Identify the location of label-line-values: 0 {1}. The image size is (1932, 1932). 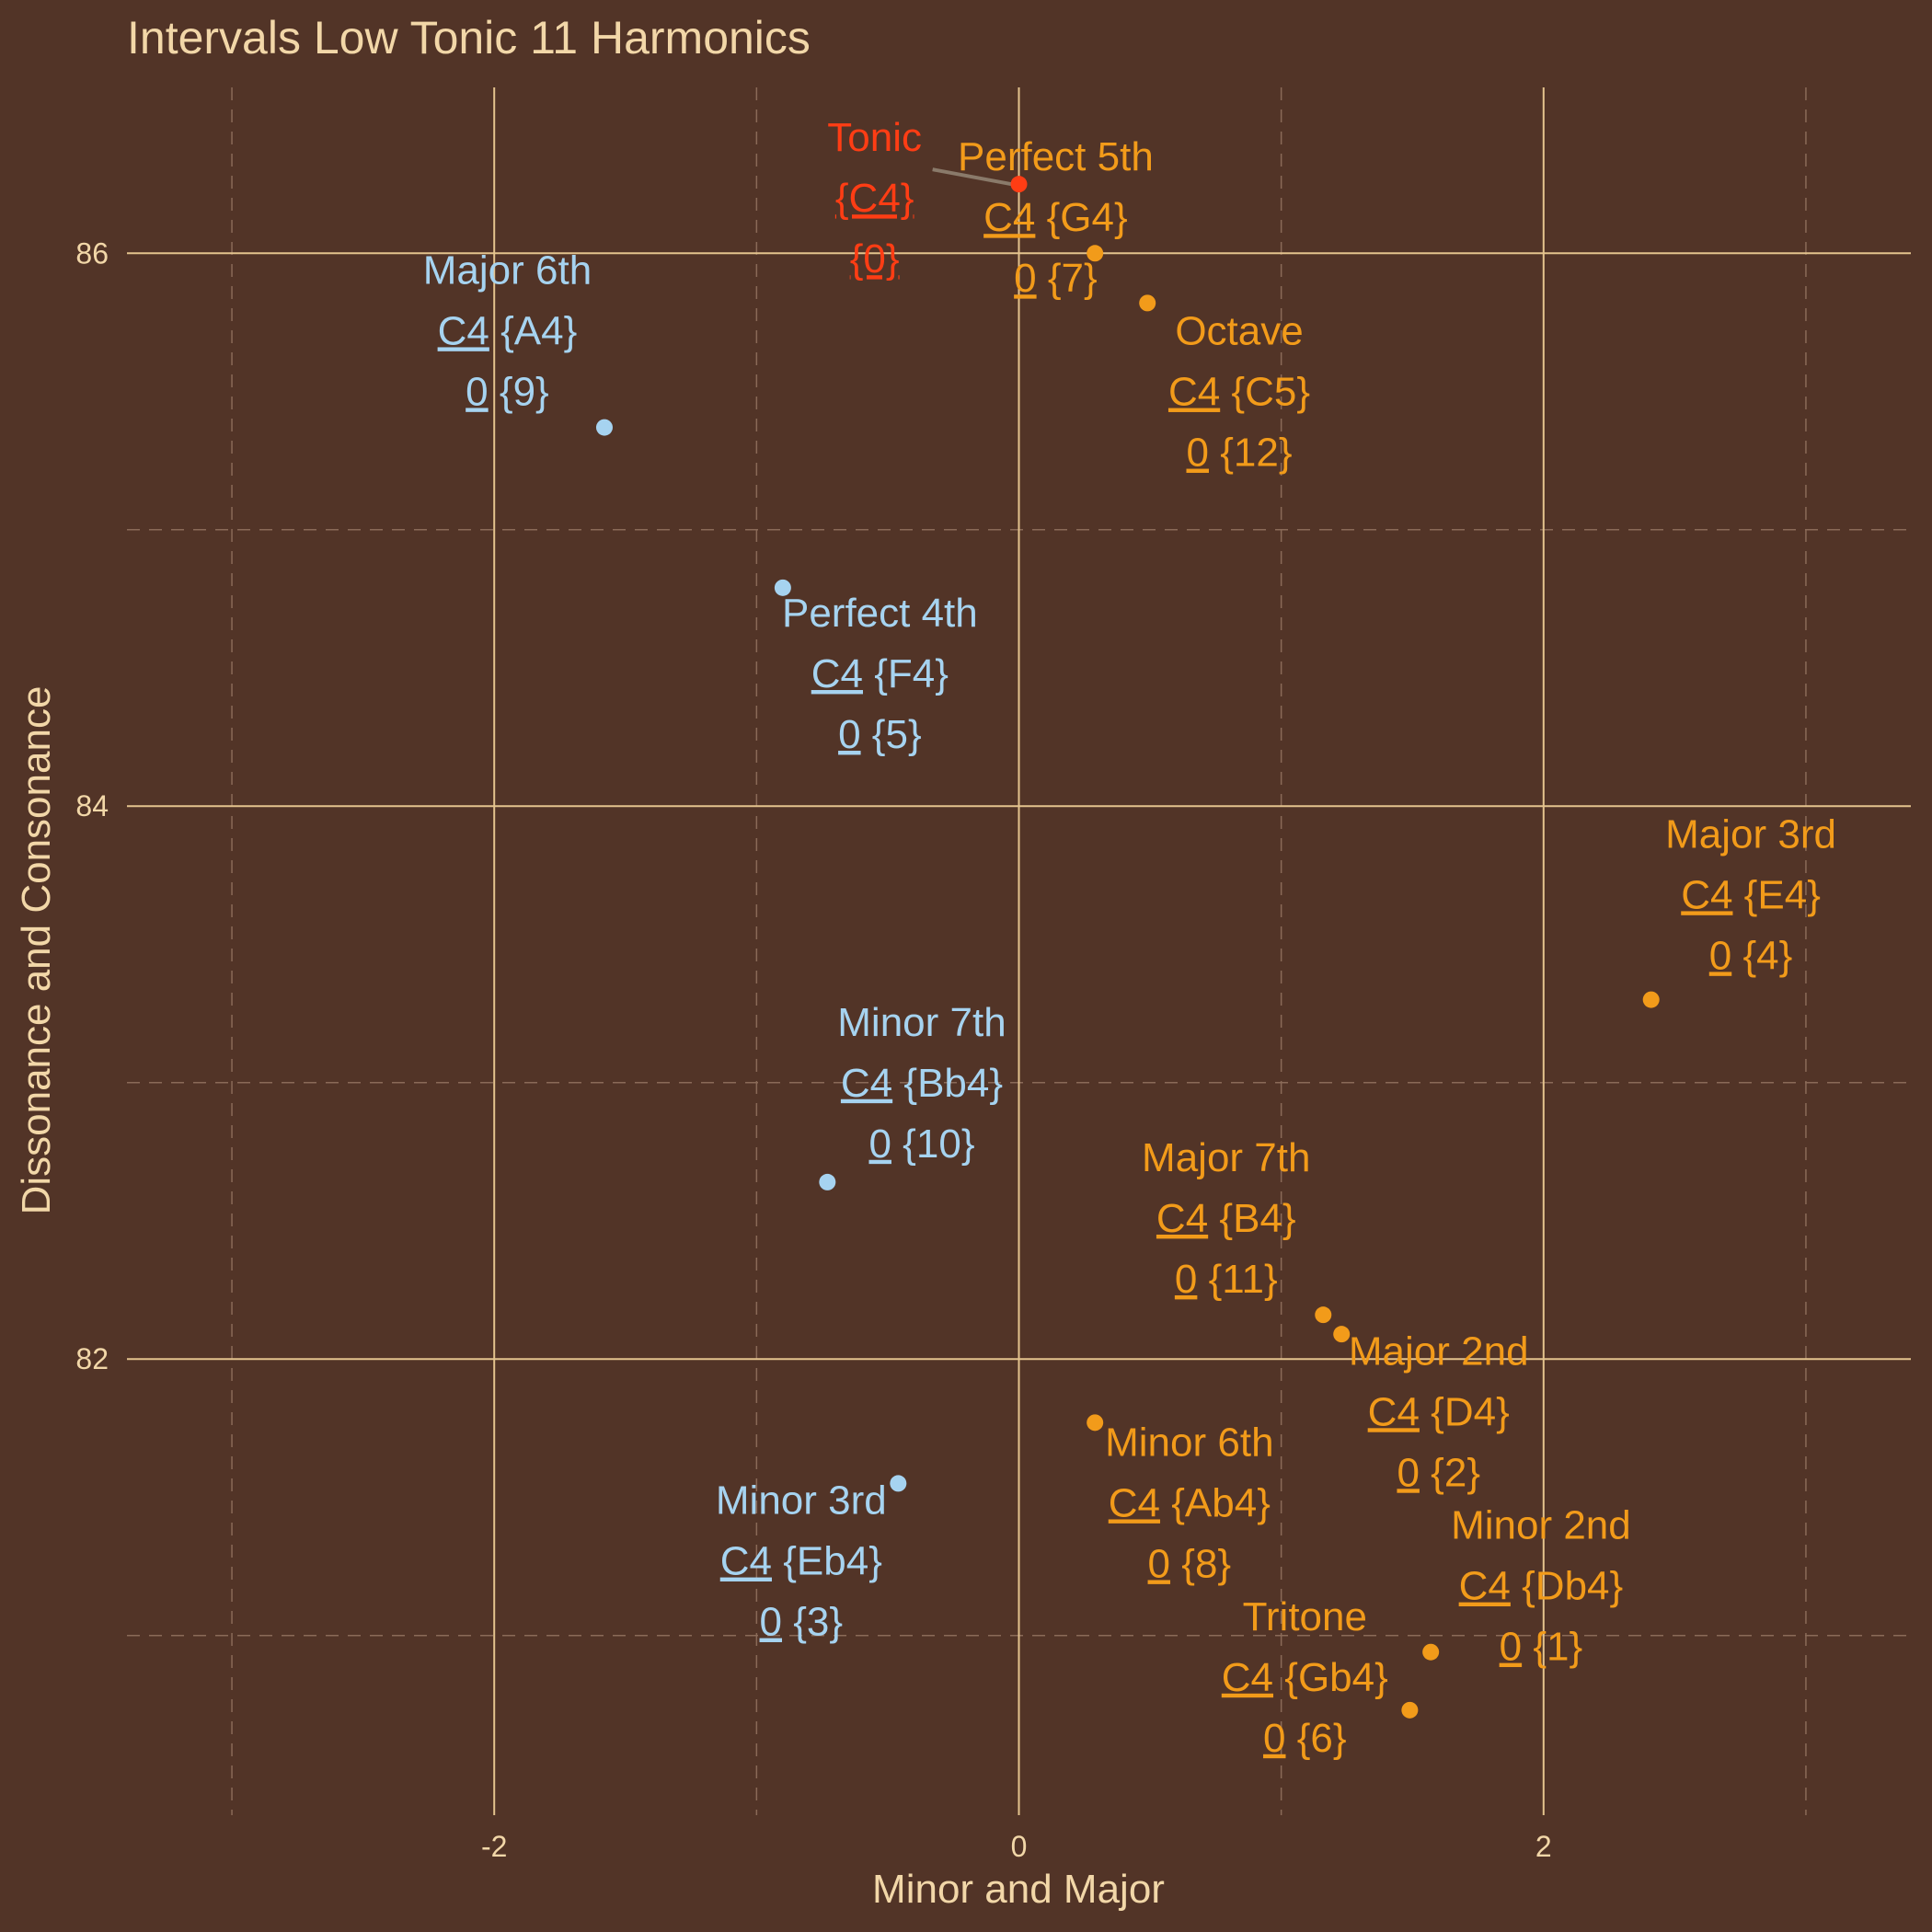
(1541, 1647).